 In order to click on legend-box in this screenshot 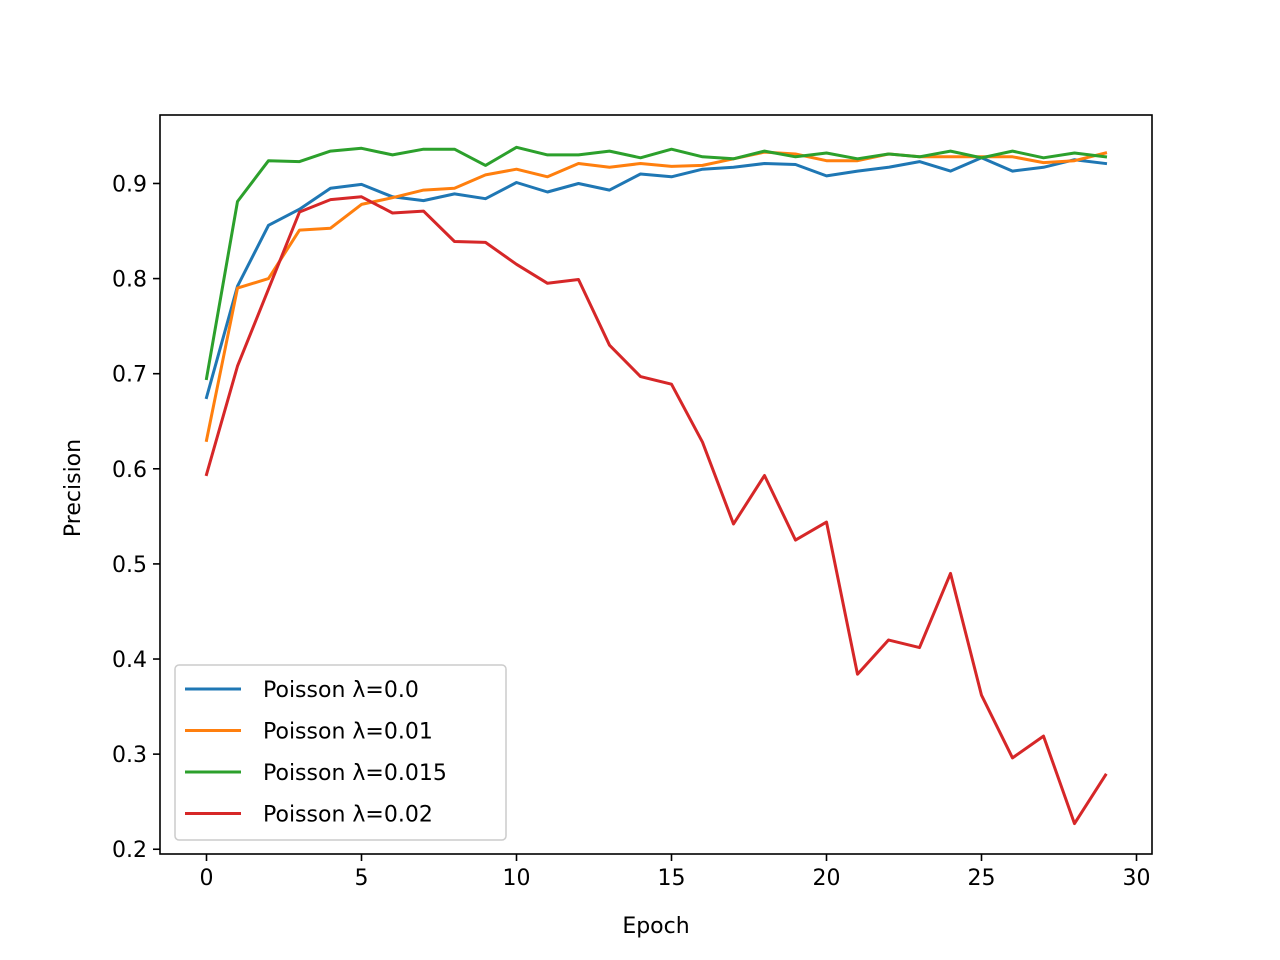, I will do `click(340, 752)`.